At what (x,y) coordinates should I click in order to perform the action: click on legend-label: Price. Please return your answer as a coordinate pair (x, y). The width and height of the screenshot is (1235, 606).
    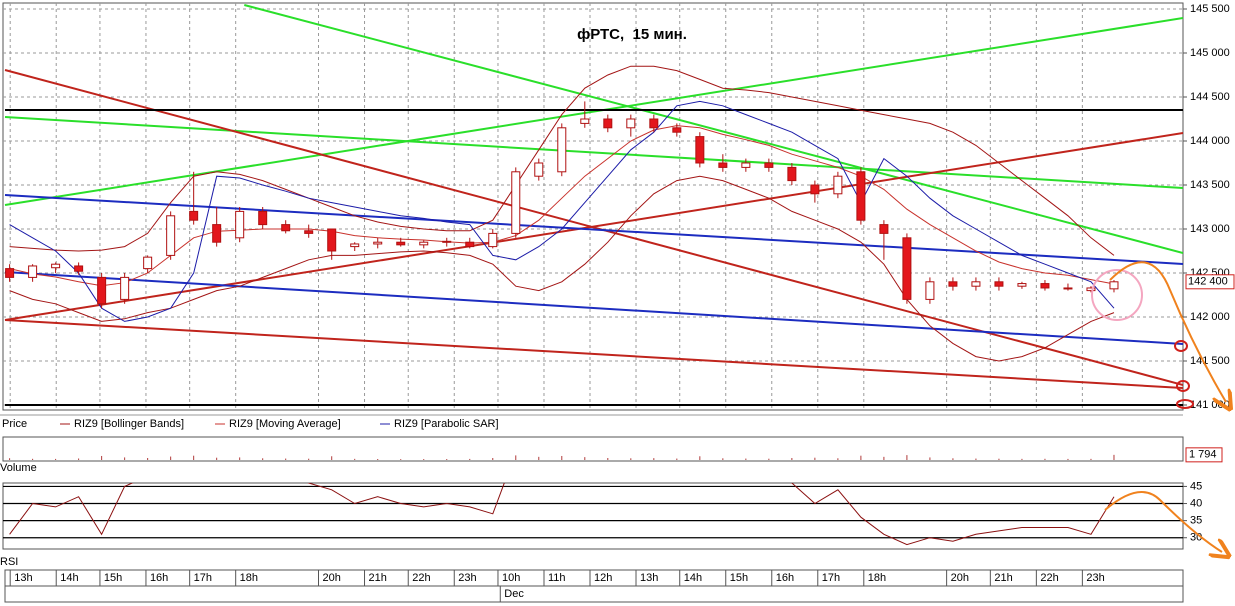
    Looking at the image, I should click on (14, 424).